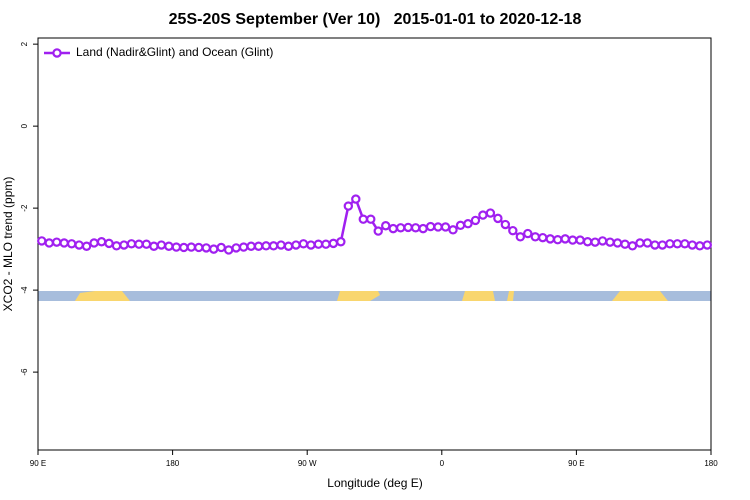  What do you see at coordinates (442, 463) in the screenshot?
I see `x-tick-label: 0` at bounding box center [442, 463].